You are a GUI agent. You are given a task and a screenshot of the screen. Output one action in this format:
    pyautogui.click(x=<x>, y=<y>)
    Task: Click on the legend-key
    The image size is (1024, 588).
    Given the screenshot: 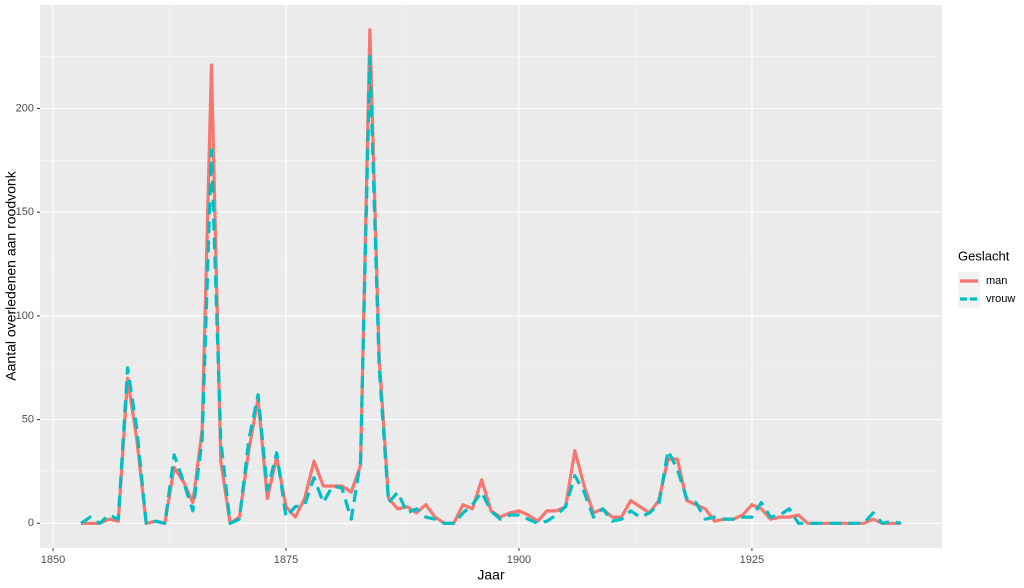 What is the action you would take?
    pyautogui.click(x=969, y=299)
    